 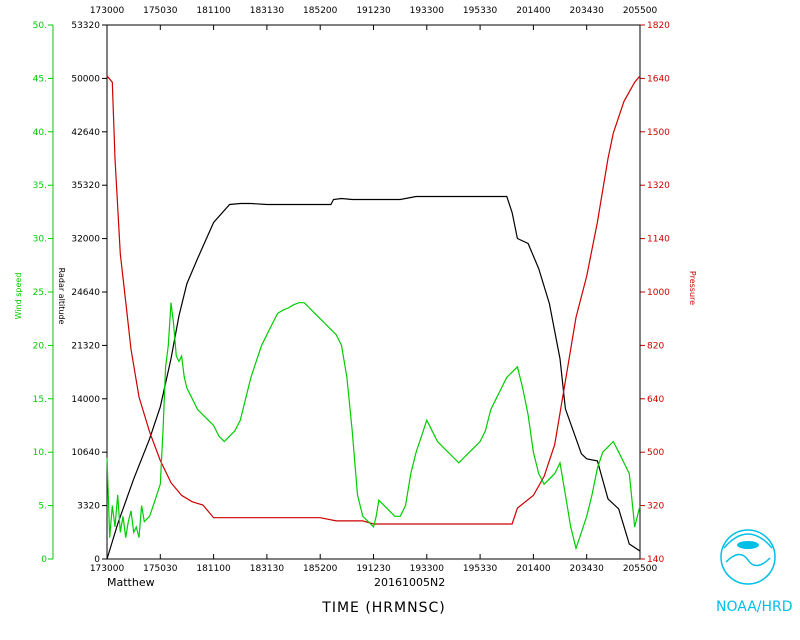 What do you see at coordinates (97, 560) in the screenshot?
I see `radar_altitude-tick-label: 0` at bounding box center [97, 560].